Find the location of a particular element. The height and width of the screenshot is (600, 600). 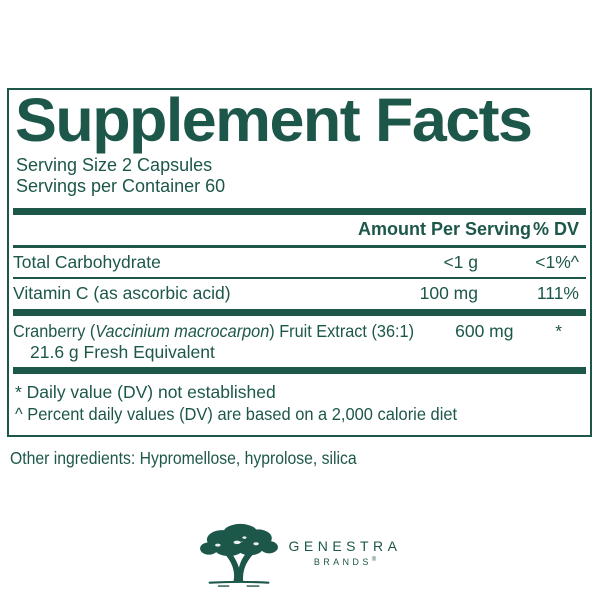

header-rule is located at coordinates (299, 246).